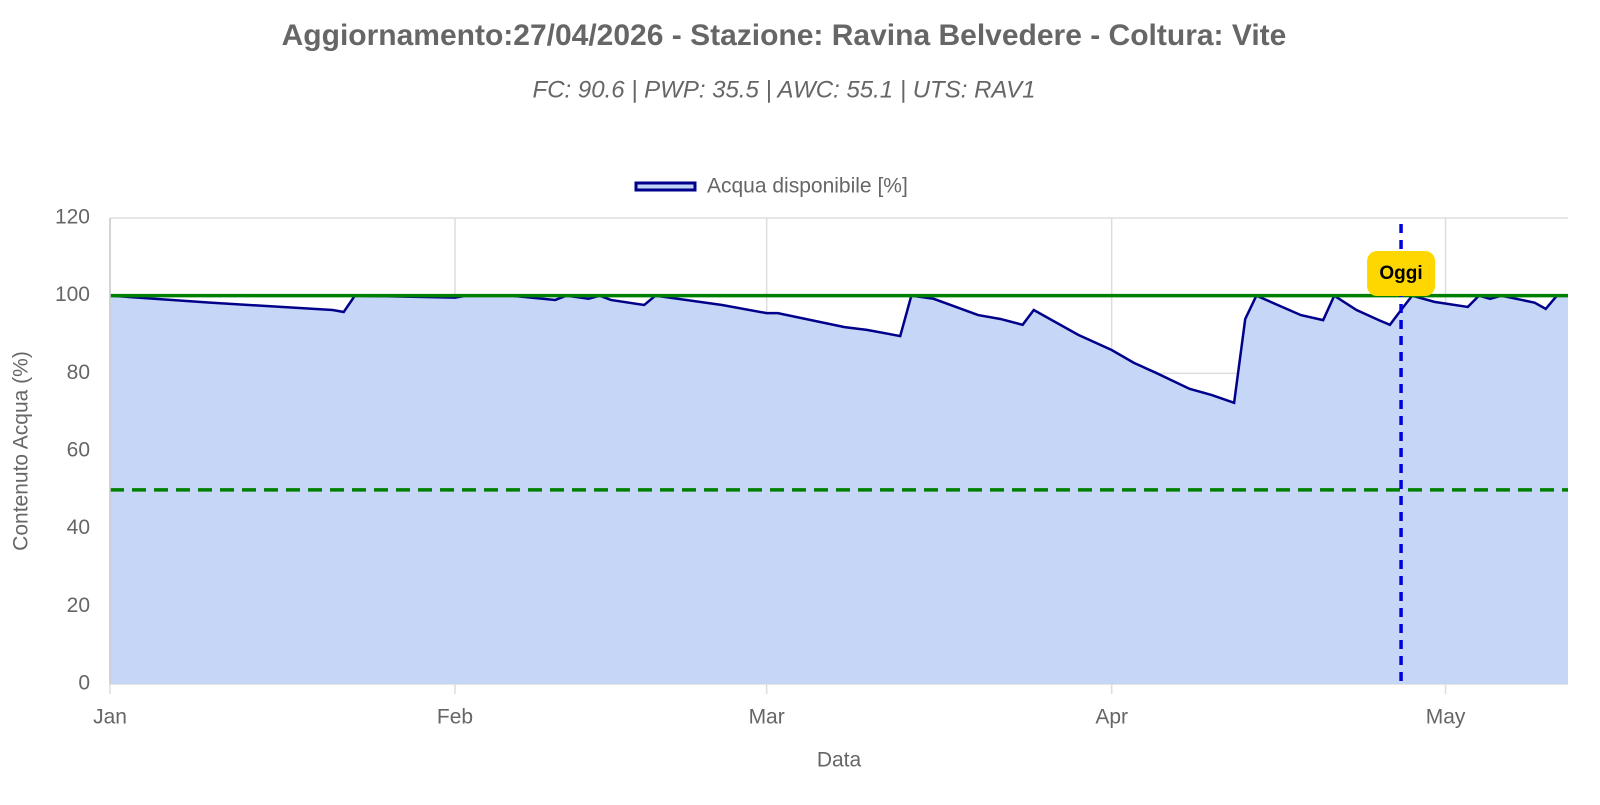 The height and width of the screenshot is (805, 1600). What do you see at coordinates (84, 683) in the screenshot?
I see `y-tick-label: 0` at bounding box center [84, 683].